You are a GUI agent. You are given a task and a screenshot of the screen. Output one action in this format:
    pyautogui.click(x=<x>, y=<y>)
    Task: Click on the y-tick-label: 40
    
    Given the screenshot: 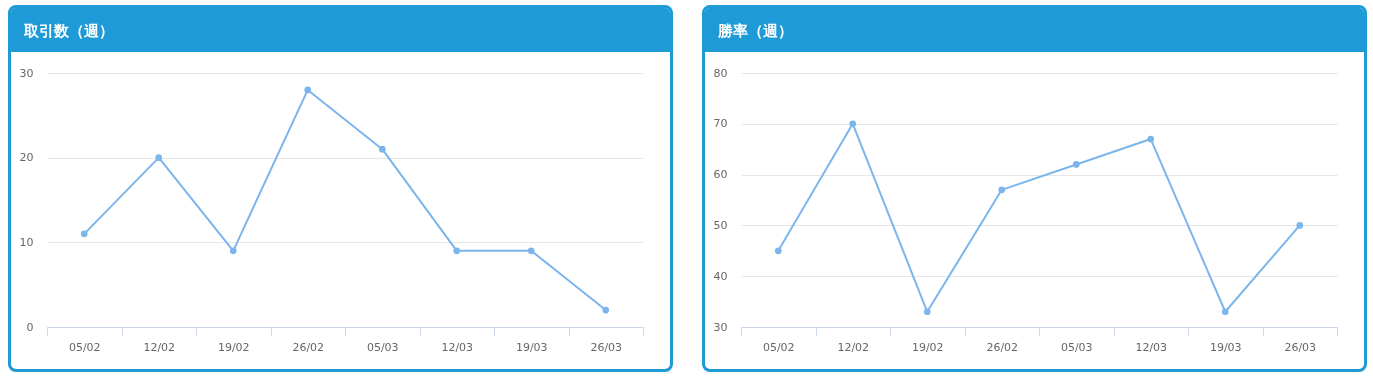 What is the action you would take?
    pyautogui.click(x=720, y=276)
    